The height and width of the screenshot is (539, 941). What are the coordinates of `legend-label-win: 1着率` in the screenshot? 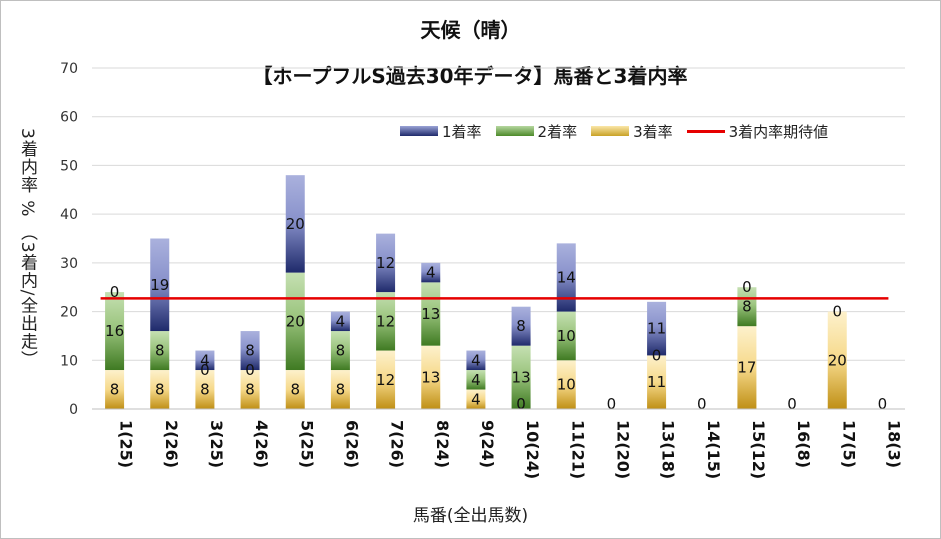 It's located at (462, 131).